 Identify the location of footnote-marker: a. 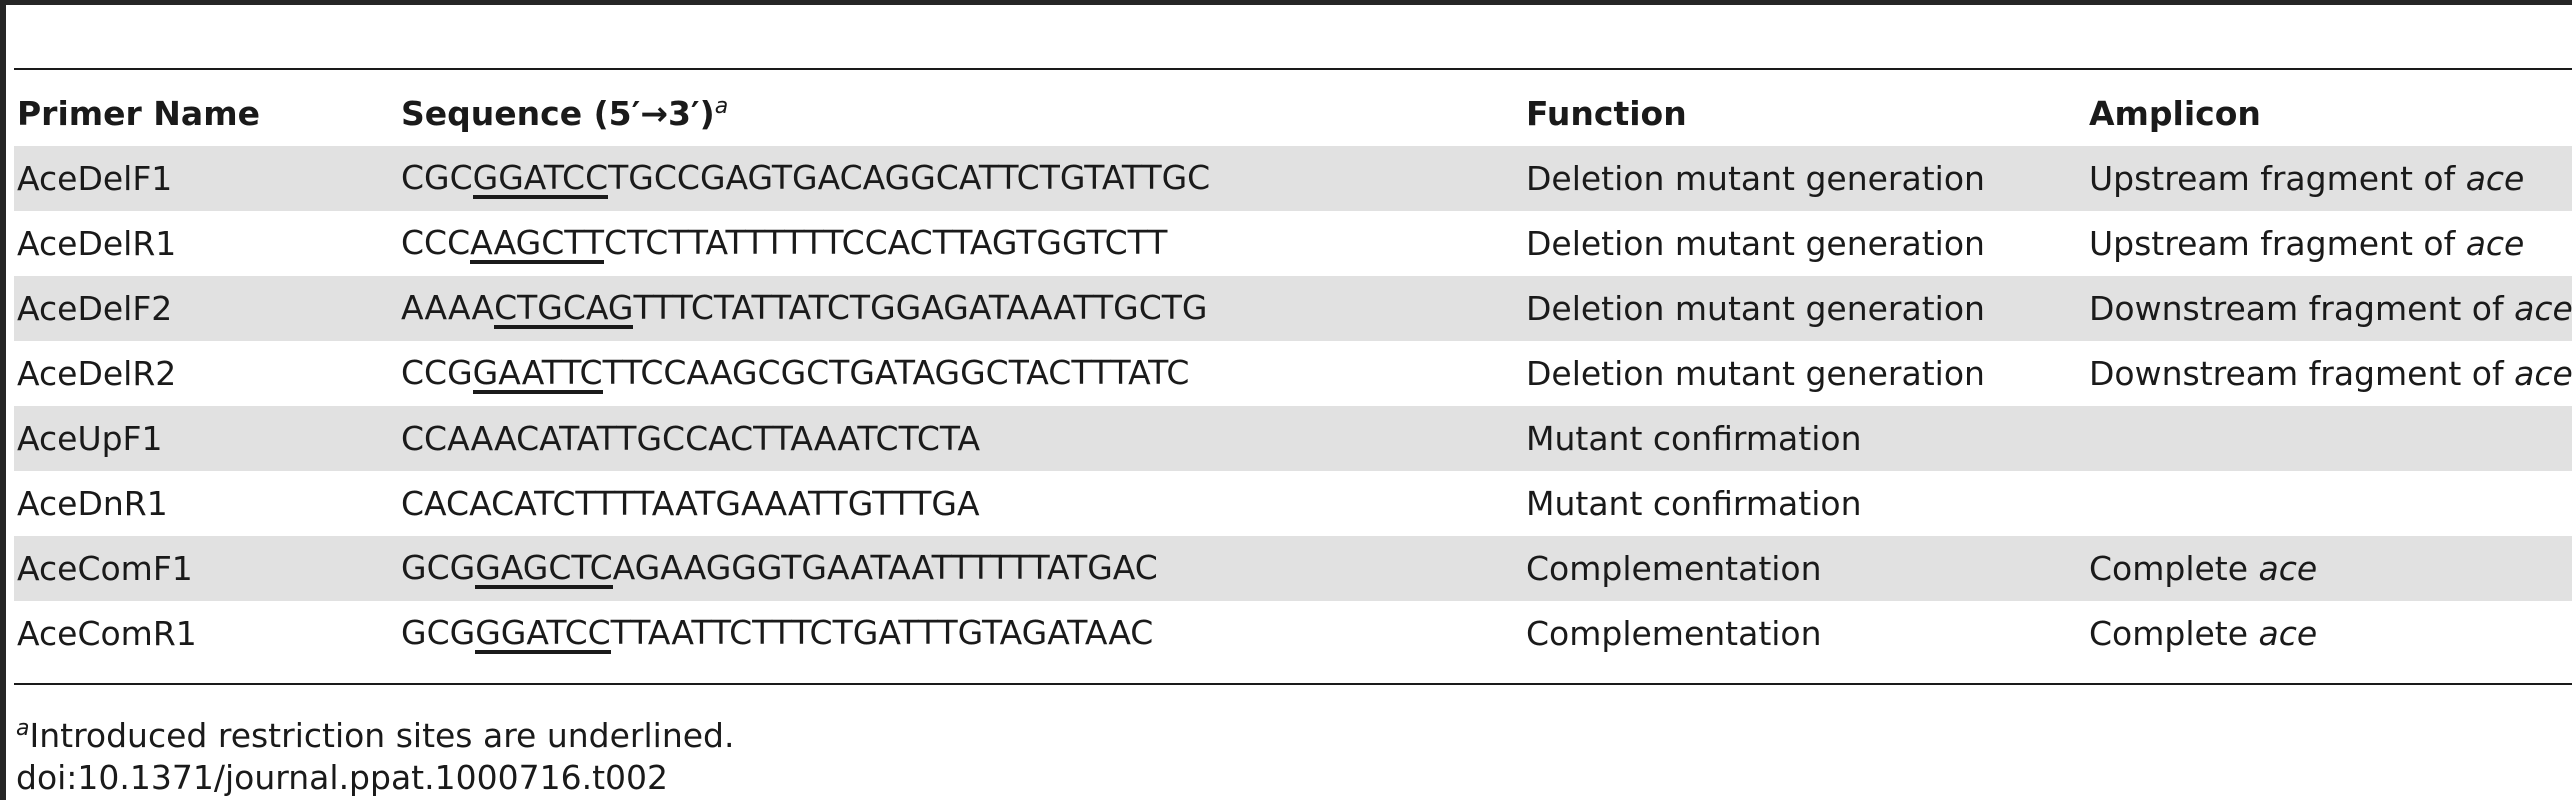
(23, 728).